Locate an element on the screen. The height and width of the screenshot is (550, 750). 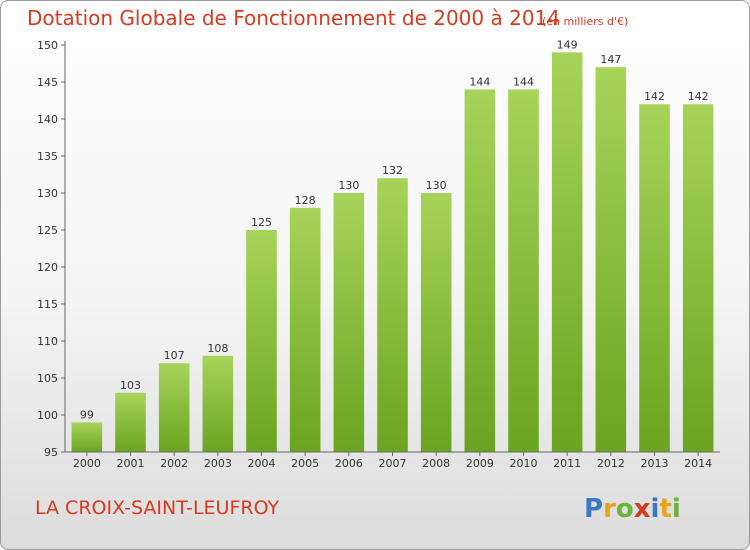
x-tick-label: 2002 is located at coordinates (174, 463).